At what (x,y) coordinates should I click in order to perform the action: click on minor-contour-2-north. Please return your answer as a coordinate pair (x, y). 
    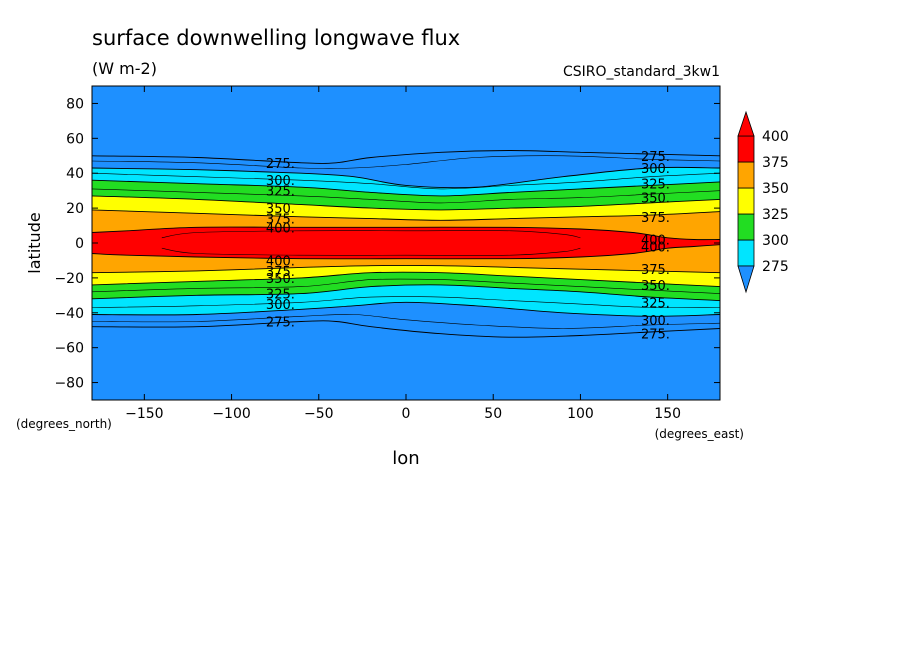
    Looking at the image, I should click on (406, 196).